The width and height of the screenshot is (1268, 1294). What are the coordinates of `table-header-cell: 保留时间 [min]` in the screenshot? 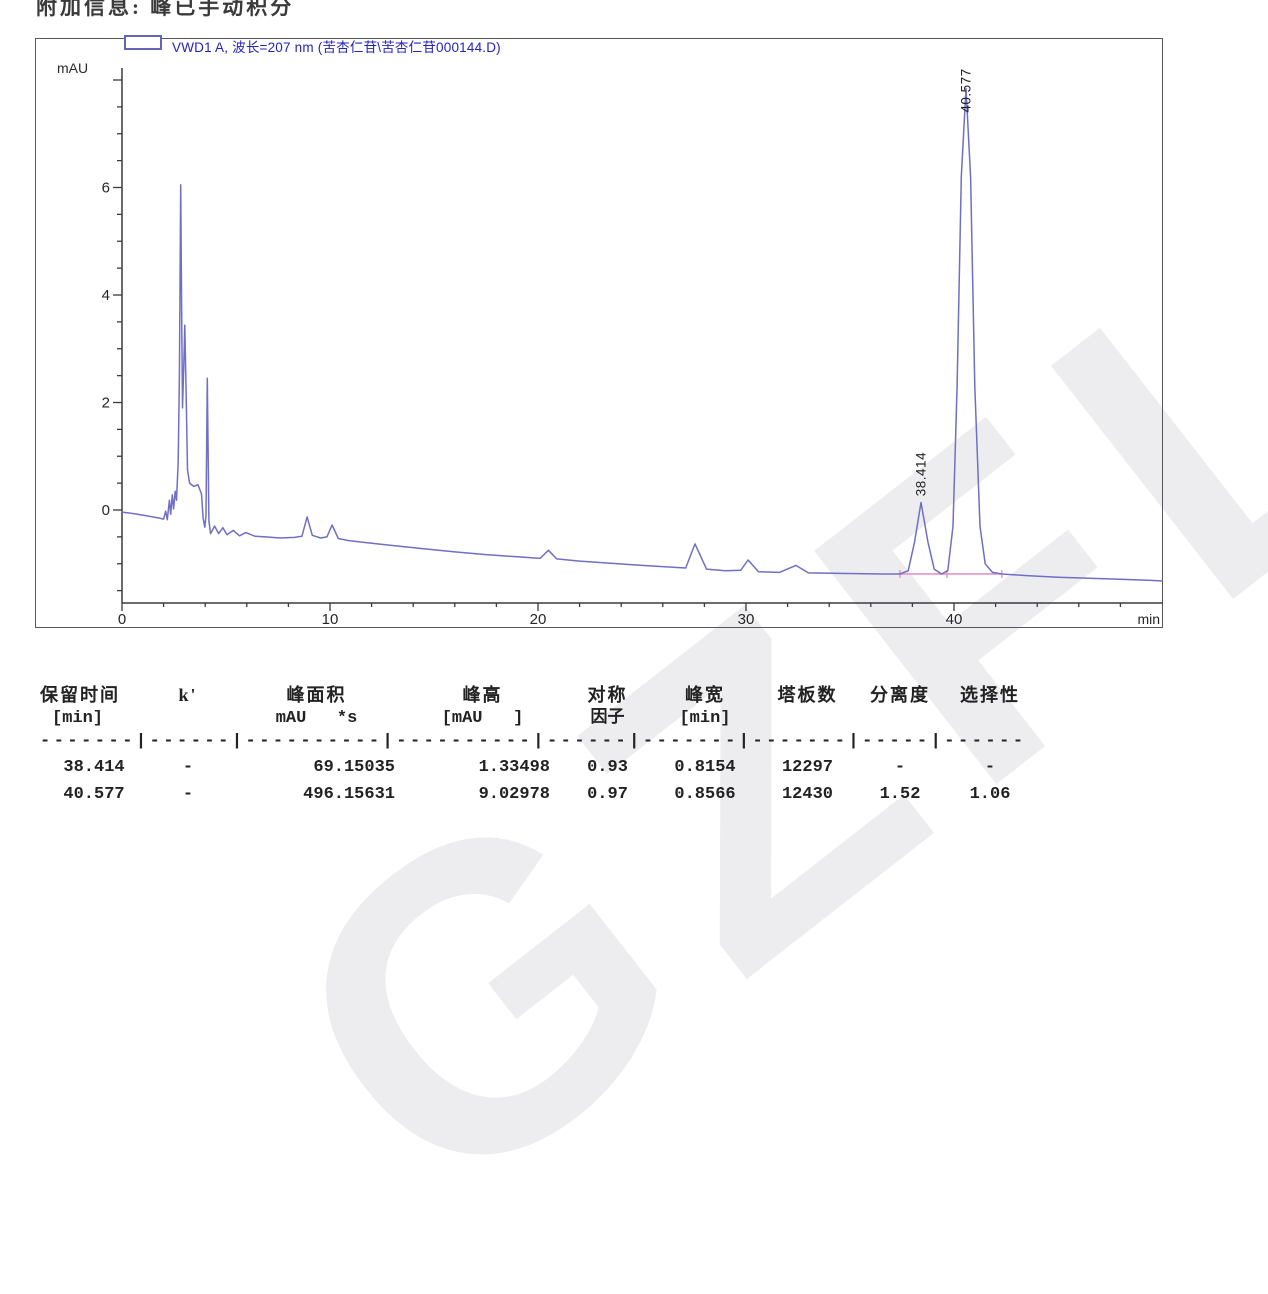 It's located at (94, 707).